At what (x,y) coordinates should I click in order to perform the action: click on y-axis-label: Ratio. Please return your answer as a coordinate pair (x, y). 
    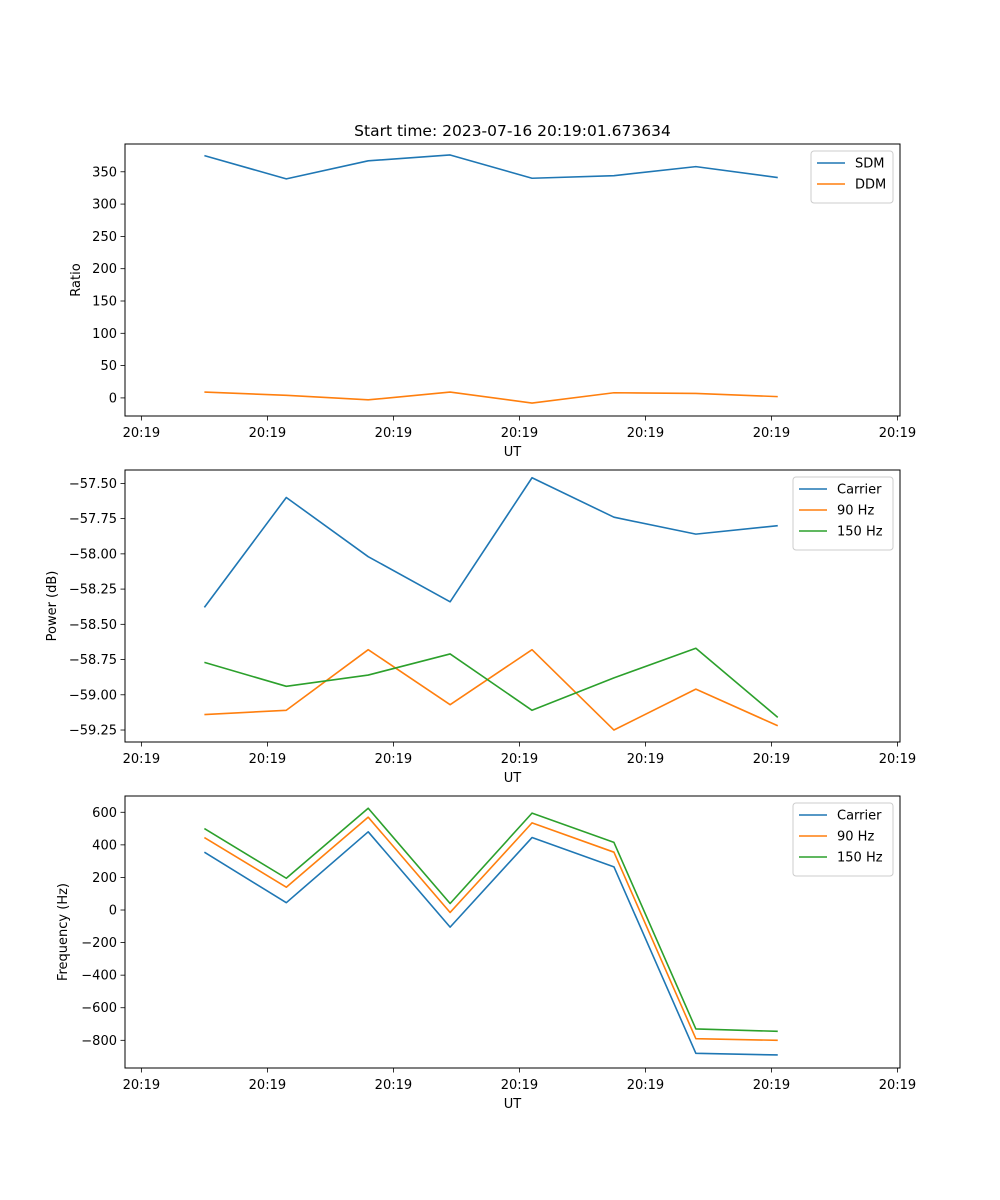
    Looking at the image, I should click on (76, 279).